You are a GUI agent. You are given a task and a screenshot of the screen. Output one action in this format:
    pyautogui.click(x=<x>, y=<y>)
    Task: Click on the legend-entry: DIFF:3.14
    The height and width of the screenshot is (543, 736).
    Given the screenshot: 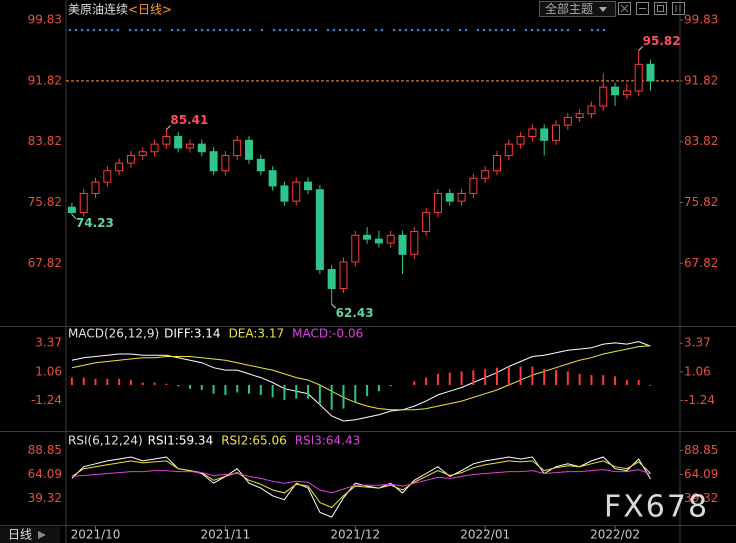 What is the action you would take?
    pyautogui.click(x=192, y=334)
    